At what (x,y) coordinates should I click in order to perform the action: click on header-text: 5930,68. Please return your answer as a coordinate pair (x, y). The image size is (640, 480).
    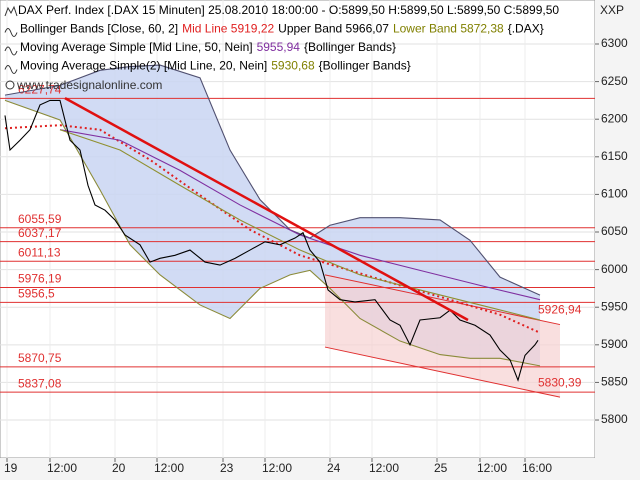
    Looking at the image, I should click on (293, 66).